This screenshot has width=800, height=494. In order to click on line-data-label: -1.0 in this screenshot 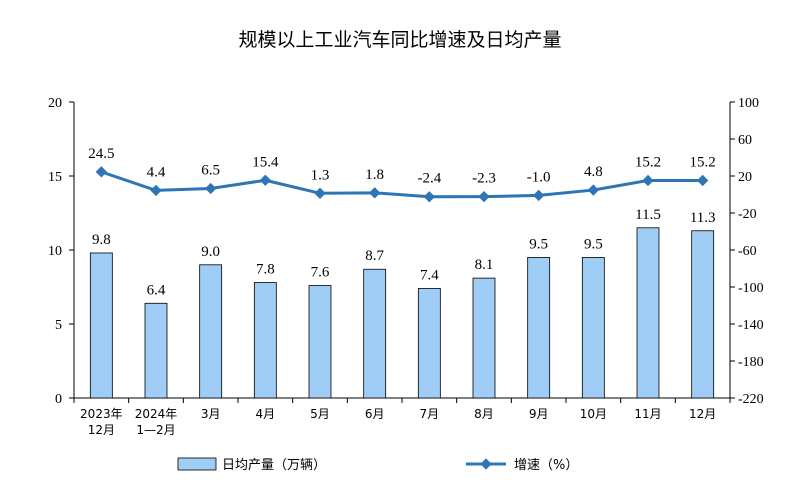, I will do `click(539, 177)`.